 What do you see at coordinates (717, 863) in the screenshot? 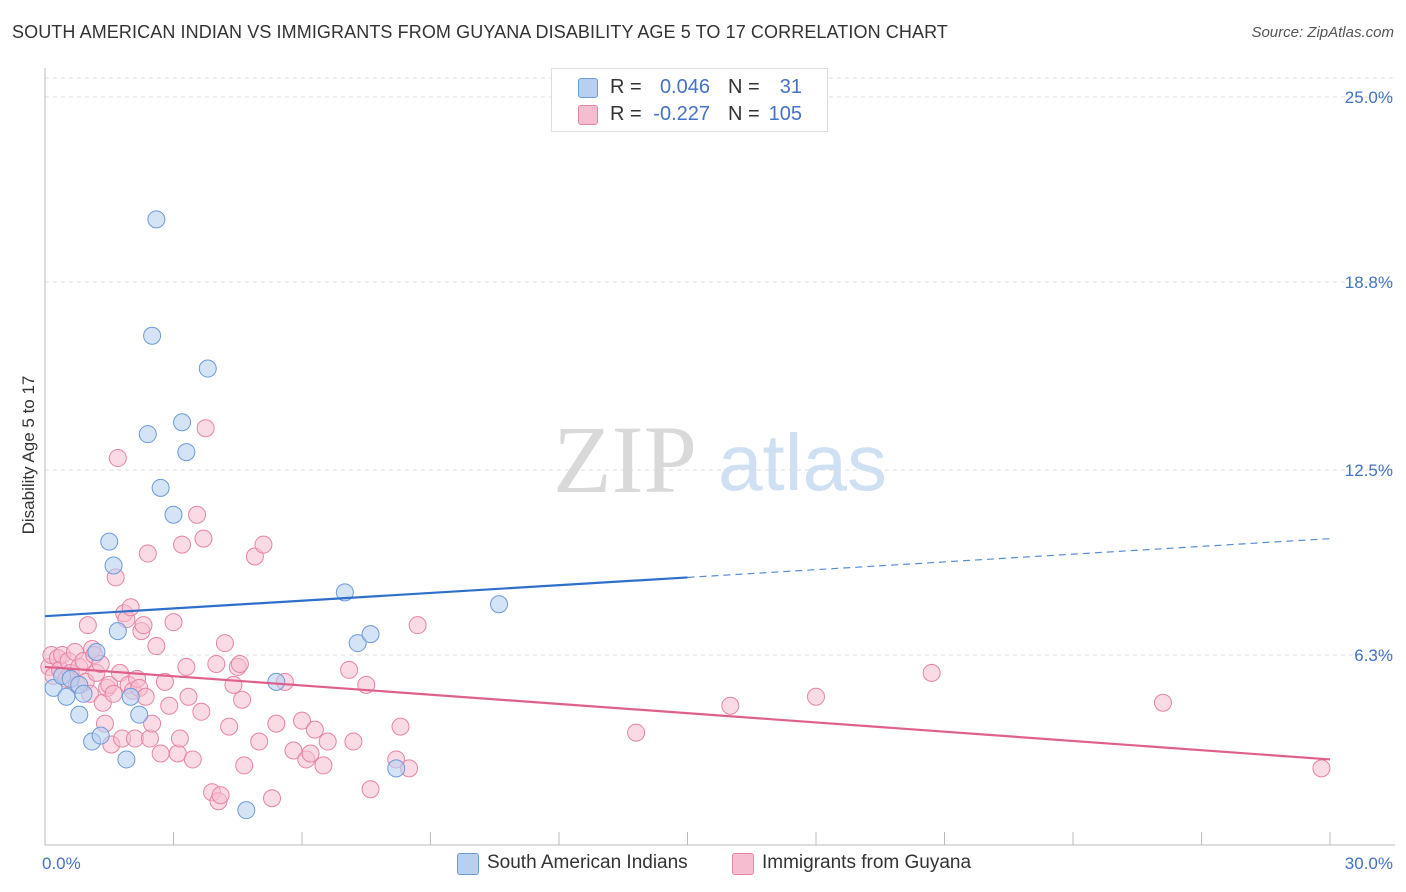
I see `x-tick-labels: 0.0% 30.0%` at bounding box center [717, 863].